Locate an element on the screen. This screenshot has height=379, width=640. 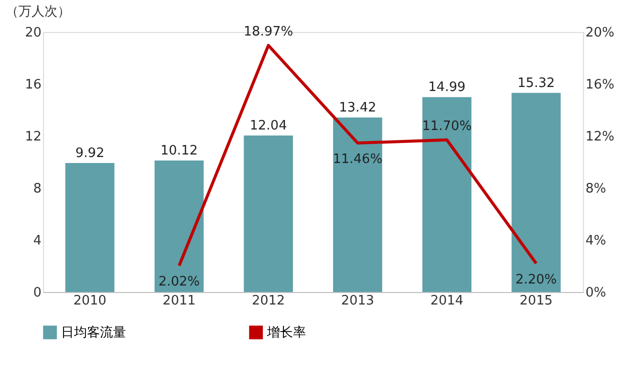
y-tick-label: 0 is located at coordinates (37, 293).